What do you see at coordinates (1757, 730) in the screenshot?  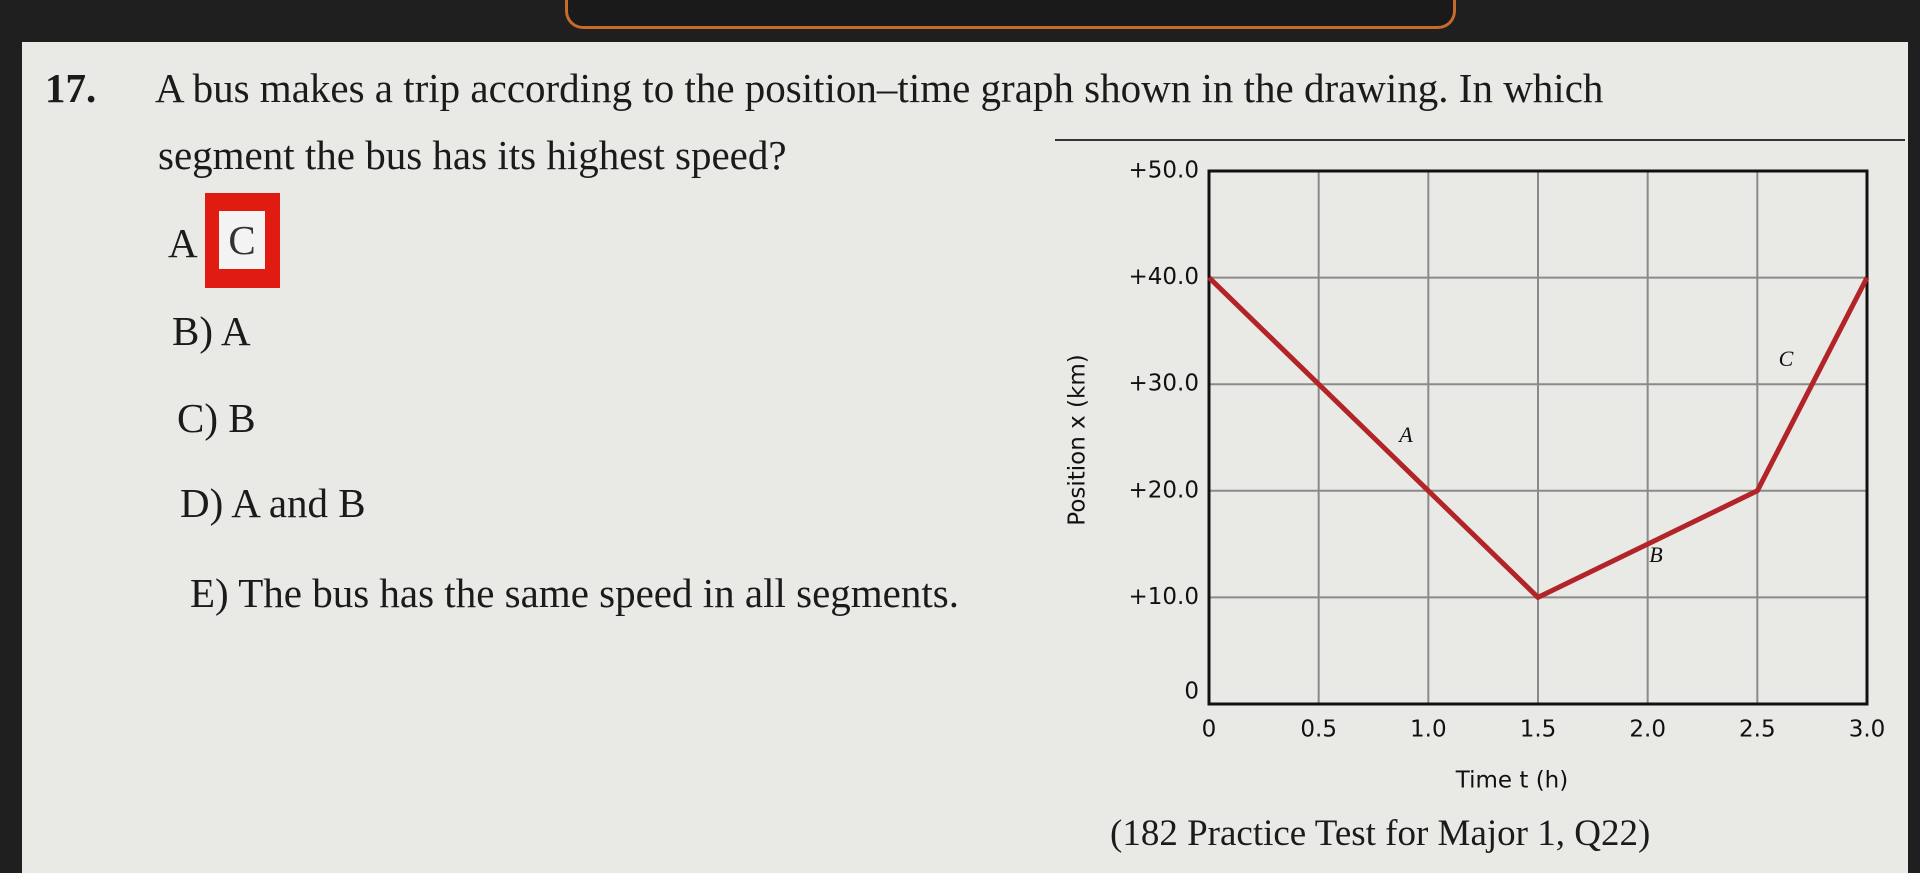 I see `x-tick-label: 2.5` at bounding box center [1757, 730].